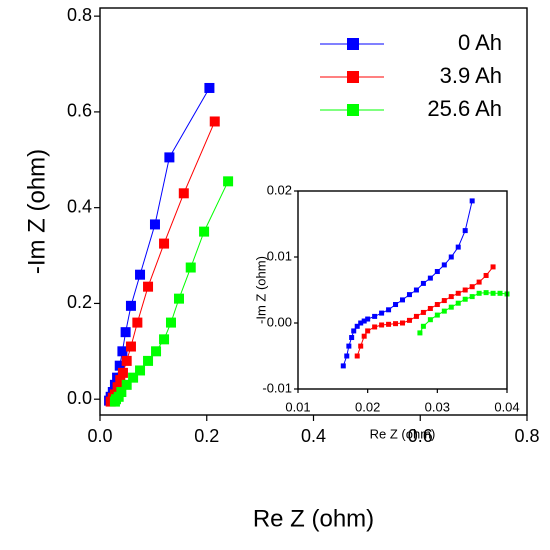 The height and width of the screenshot is (550, 550). Describe the element at coordinates (480, 42) in the screenshot. I see `legend-label: 0 Ah` at that location.